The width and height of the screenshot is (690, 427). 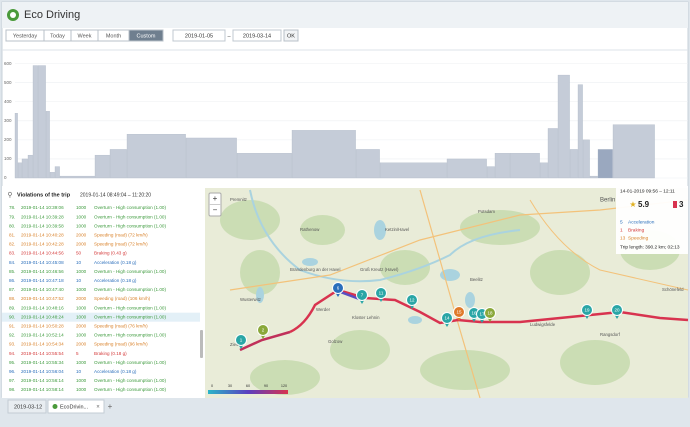 I want to click on row-time: 2019-01-14 10:55:54, so click(x=42, y=353).